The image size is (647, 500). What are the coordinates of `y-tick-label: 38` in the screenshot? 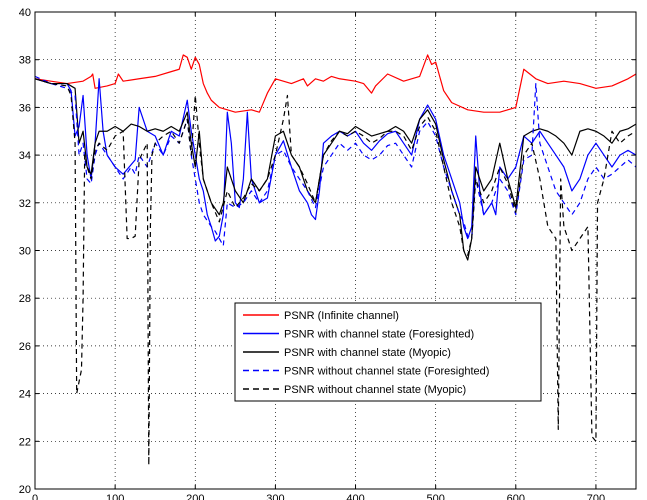 It's located at (25, 61).